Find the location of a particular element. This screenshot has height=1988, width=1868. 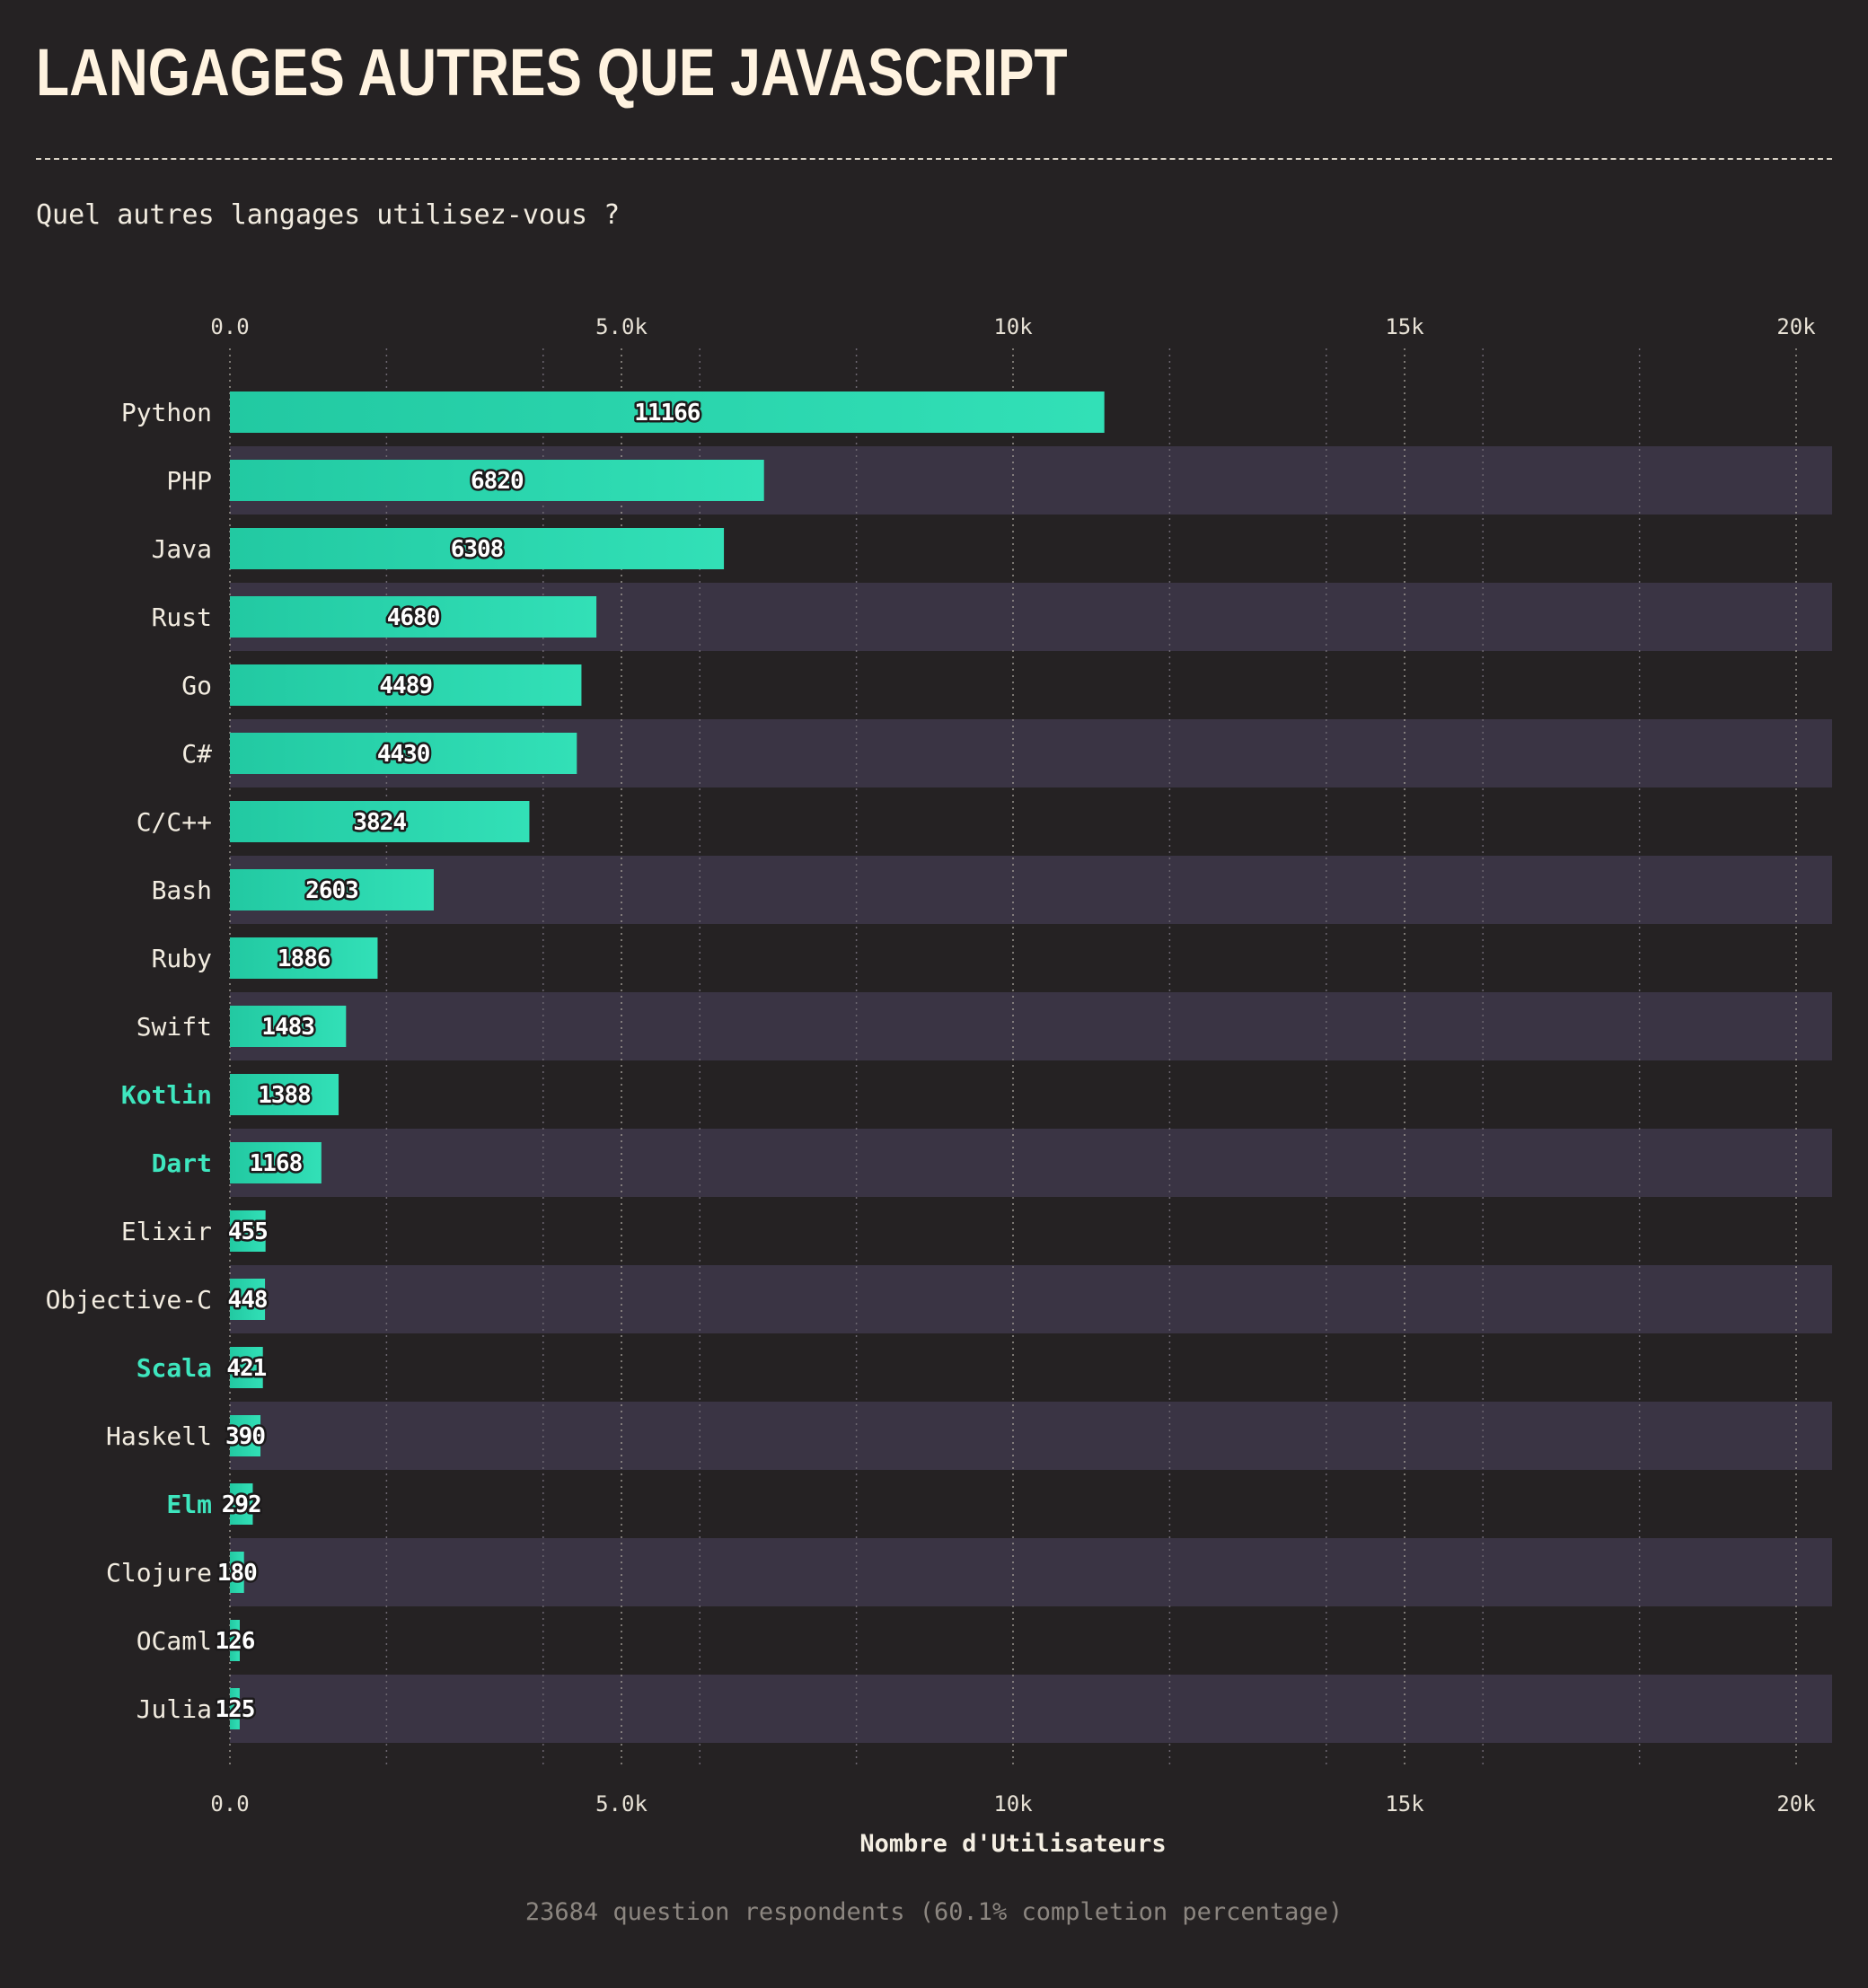

value-label: 292 is located at coordinates (241, 1504).